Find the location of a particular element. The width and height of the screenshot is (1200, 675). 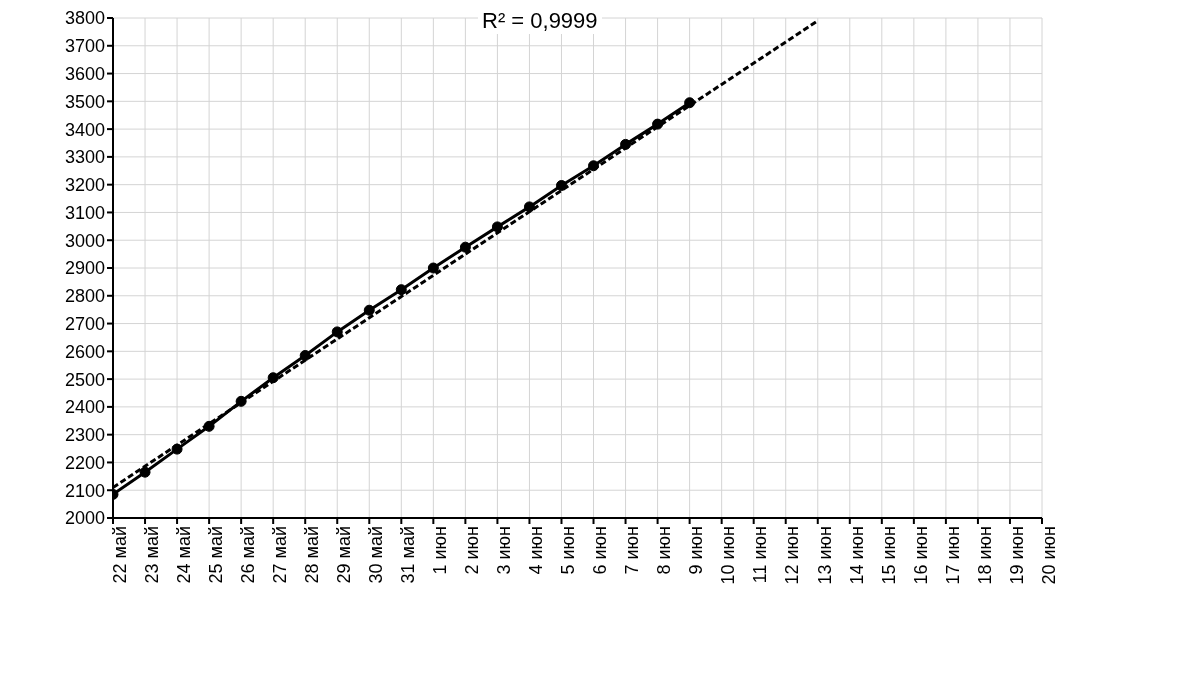

y-tick-label: 3200 is located at coordinates (84, 185).